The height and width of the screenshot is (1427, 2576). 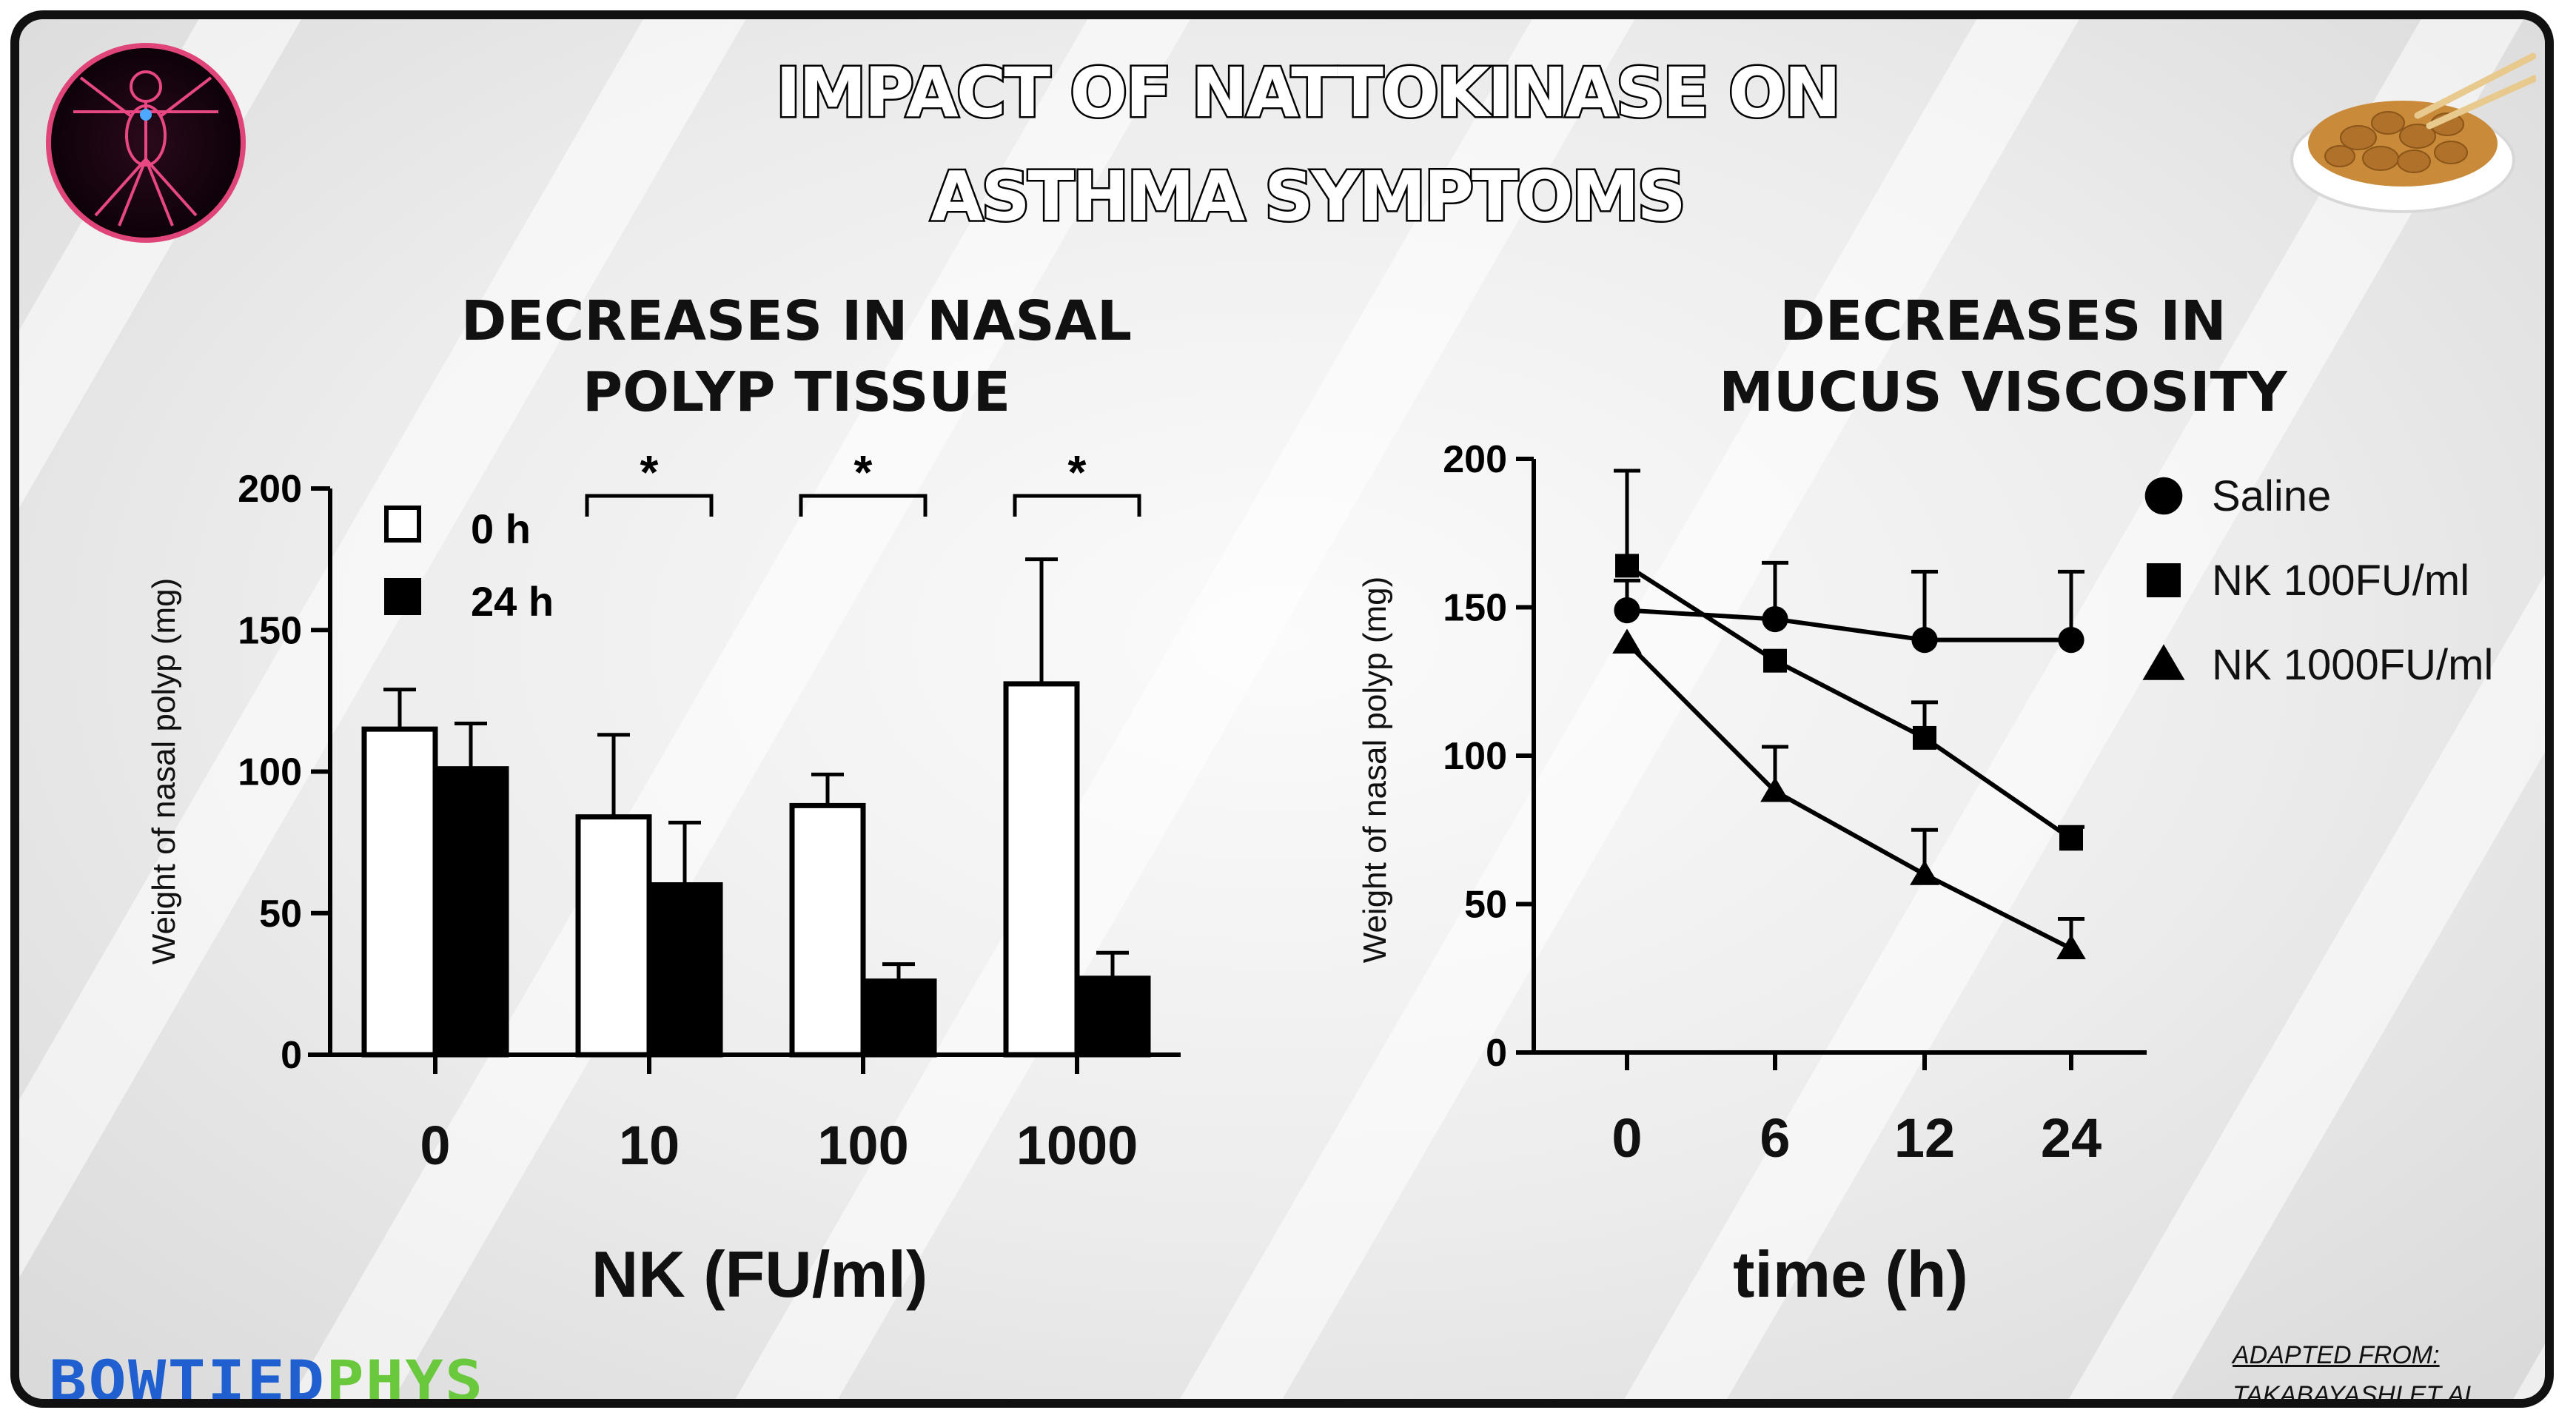 I want to click on line-chart-x-tick-label: 24, so click(x=2071, y=1138).